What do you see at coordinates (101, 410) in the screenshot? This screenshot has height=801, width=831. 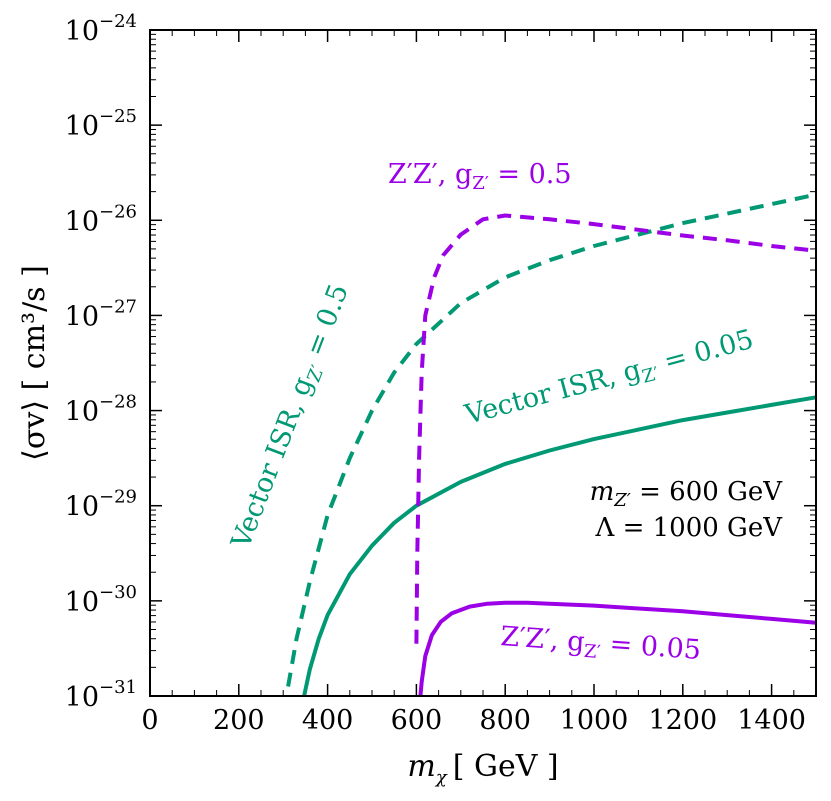 I see `y-tick-label: 10−28` at bounding box center [101, 410].